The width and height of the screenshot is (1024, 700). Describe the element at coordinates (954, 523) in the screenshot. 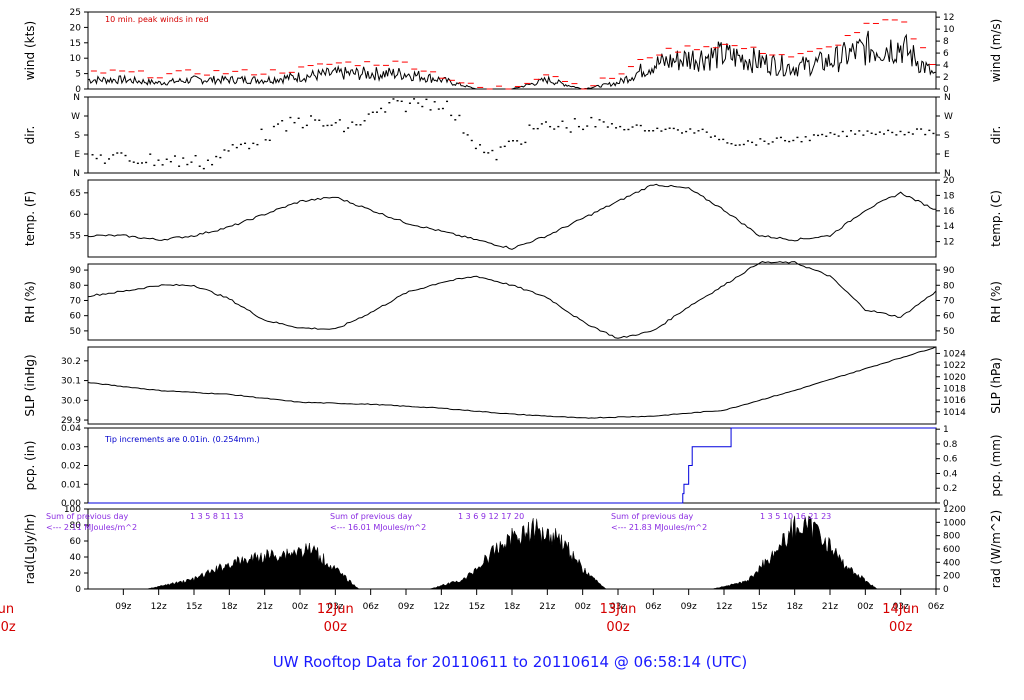

I see `rad-rtick-label: 1000` at that location.